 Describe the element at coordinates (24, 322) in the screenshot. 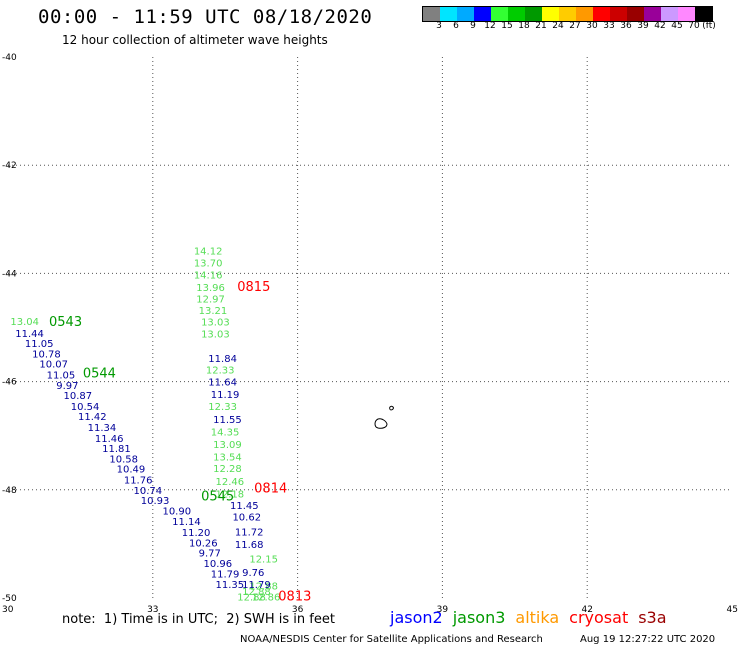

I see `swh-value-jason3: 13.04` at that location.